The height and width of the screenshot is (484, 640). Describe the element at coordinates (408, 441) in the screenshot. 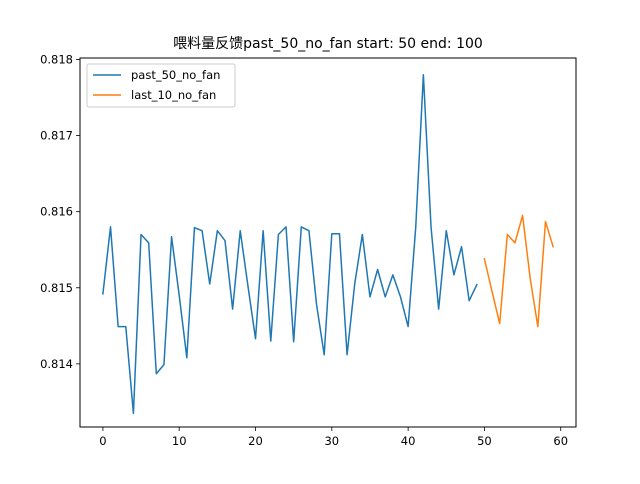

I see `x-tick-label: 40` at that location.